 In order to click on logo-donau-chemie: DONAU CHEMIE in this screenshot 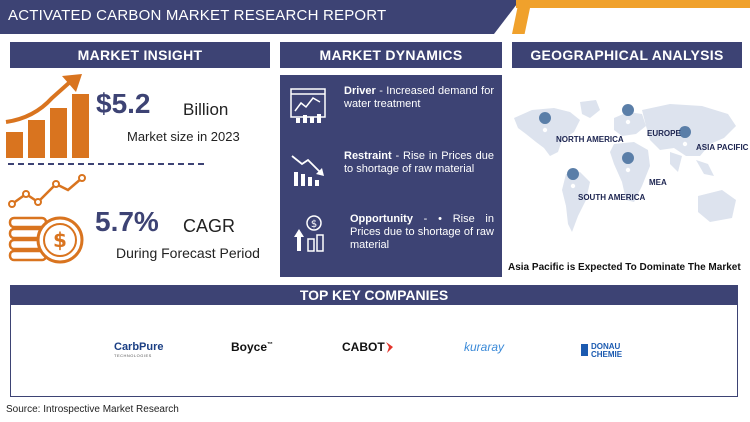, I will do `click(606, 351)`.